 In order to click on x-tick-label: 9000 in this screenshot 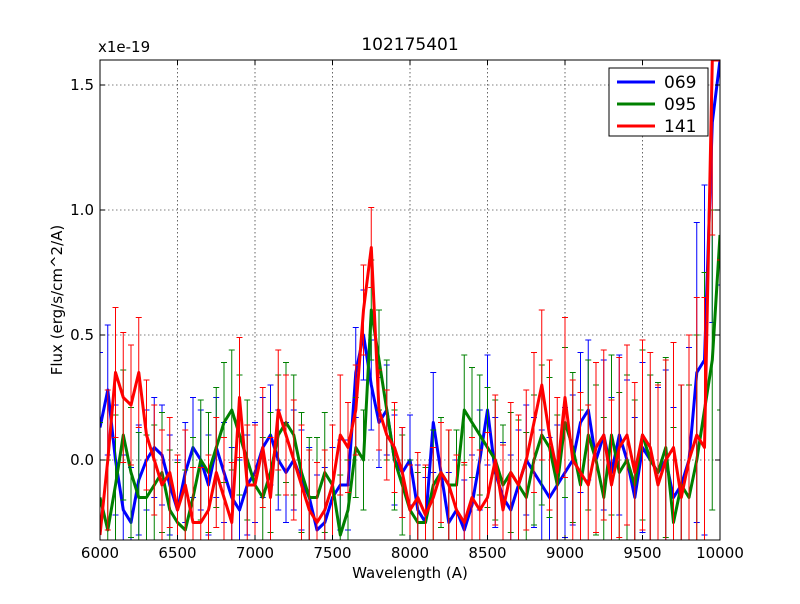, I will do `click(565, 553)`.